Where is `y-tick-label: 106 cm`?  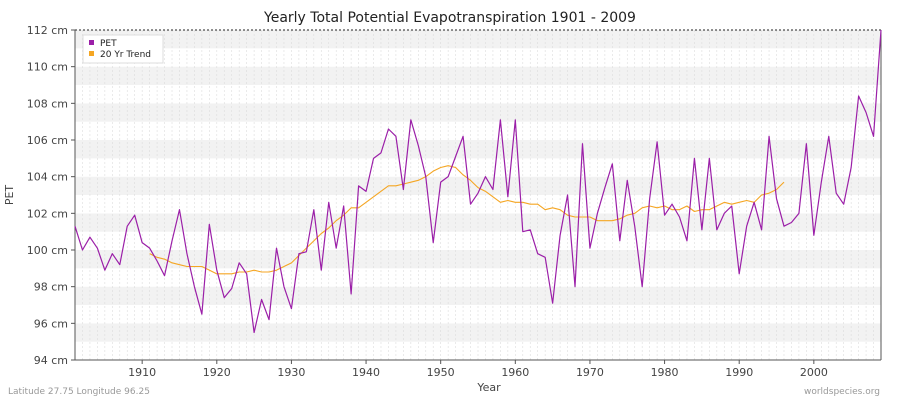 y-tick-label: 106 cm is located at coordinates (47, 140).